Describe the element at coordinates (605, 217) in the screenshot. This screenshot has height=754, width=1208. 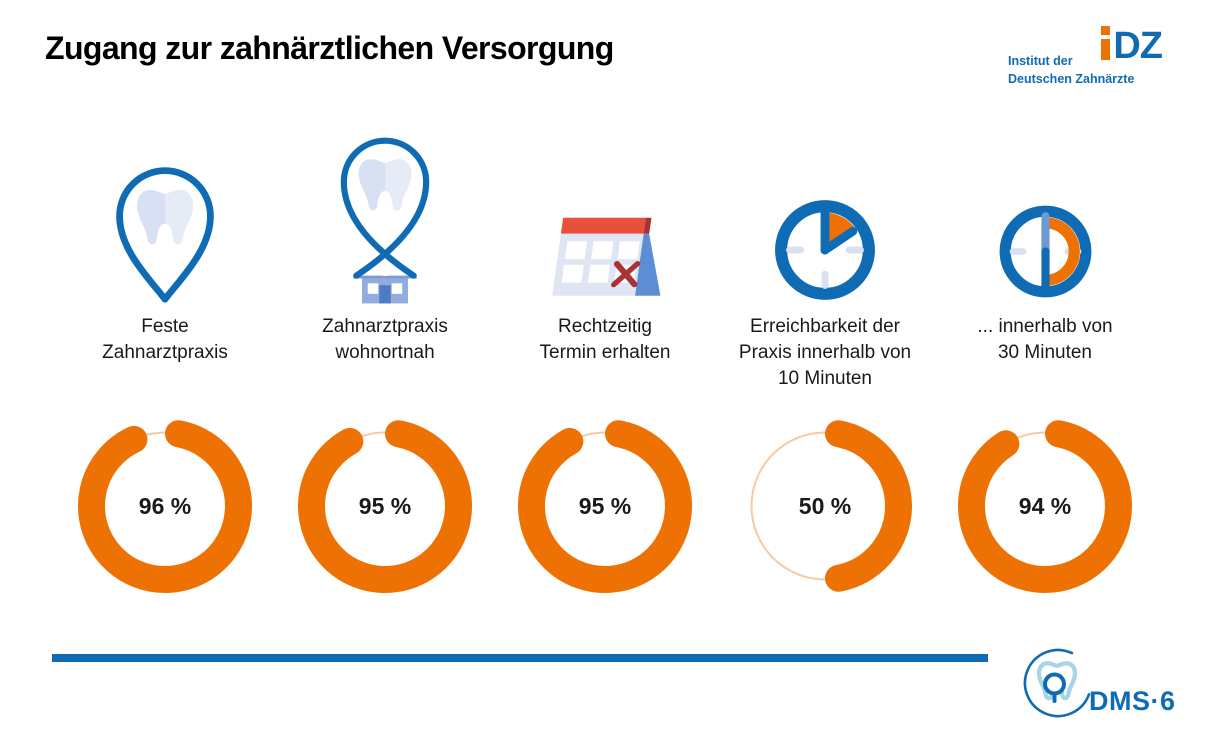
I see `calendar-appointment-icon` at that location.